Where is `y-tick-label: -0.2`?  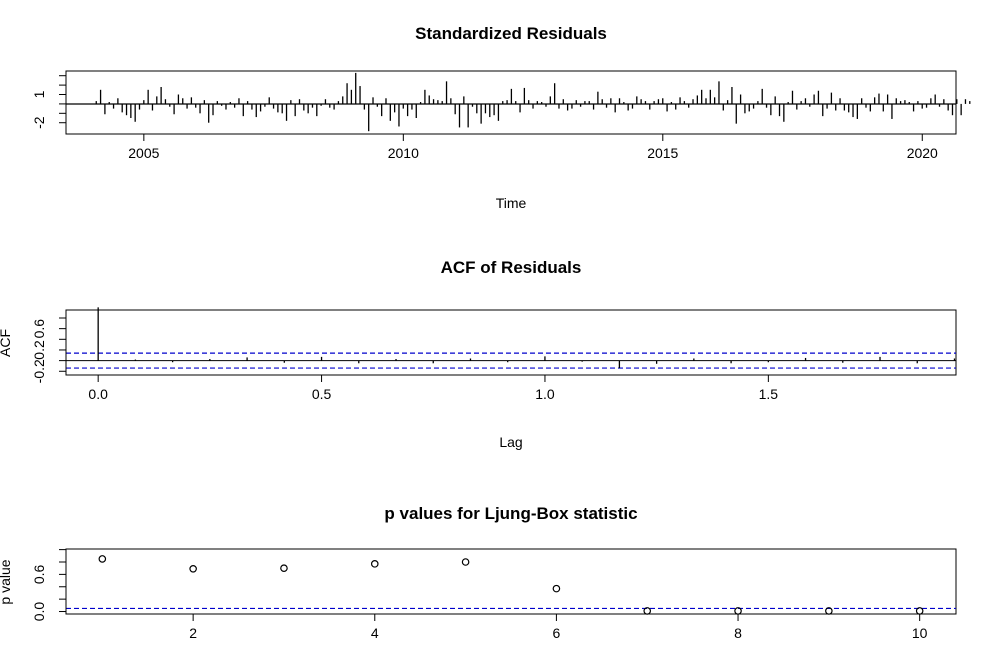 y-tick-label: -0.2 is located at coordinates (39, 371).